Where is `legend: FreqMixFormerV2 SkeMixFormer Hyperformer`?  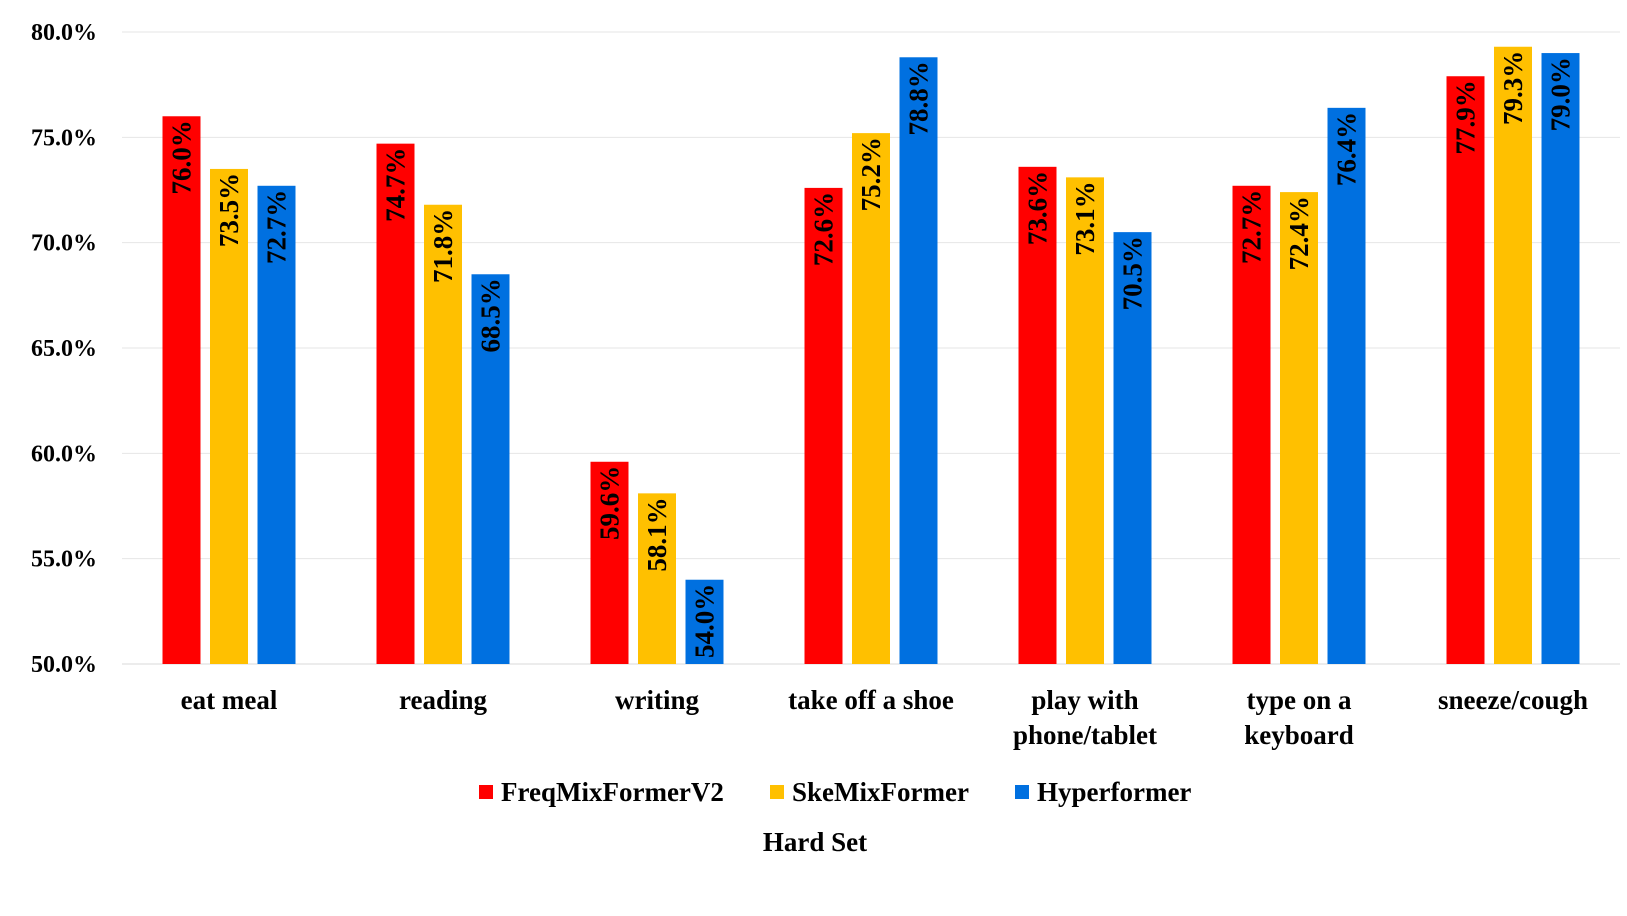
legend: FreqMixFormerV2 SkeMixFormer Hyperformer is located at coordinates (835, 792).